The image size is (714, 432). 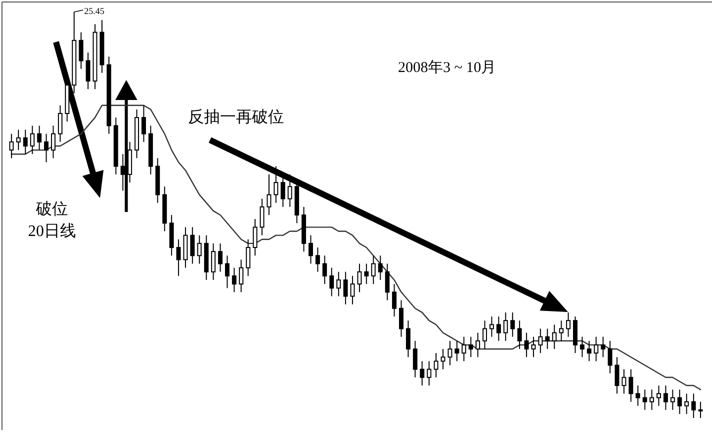 I want to click on annotation: 破位 20日线, so click(x=52, y=220).